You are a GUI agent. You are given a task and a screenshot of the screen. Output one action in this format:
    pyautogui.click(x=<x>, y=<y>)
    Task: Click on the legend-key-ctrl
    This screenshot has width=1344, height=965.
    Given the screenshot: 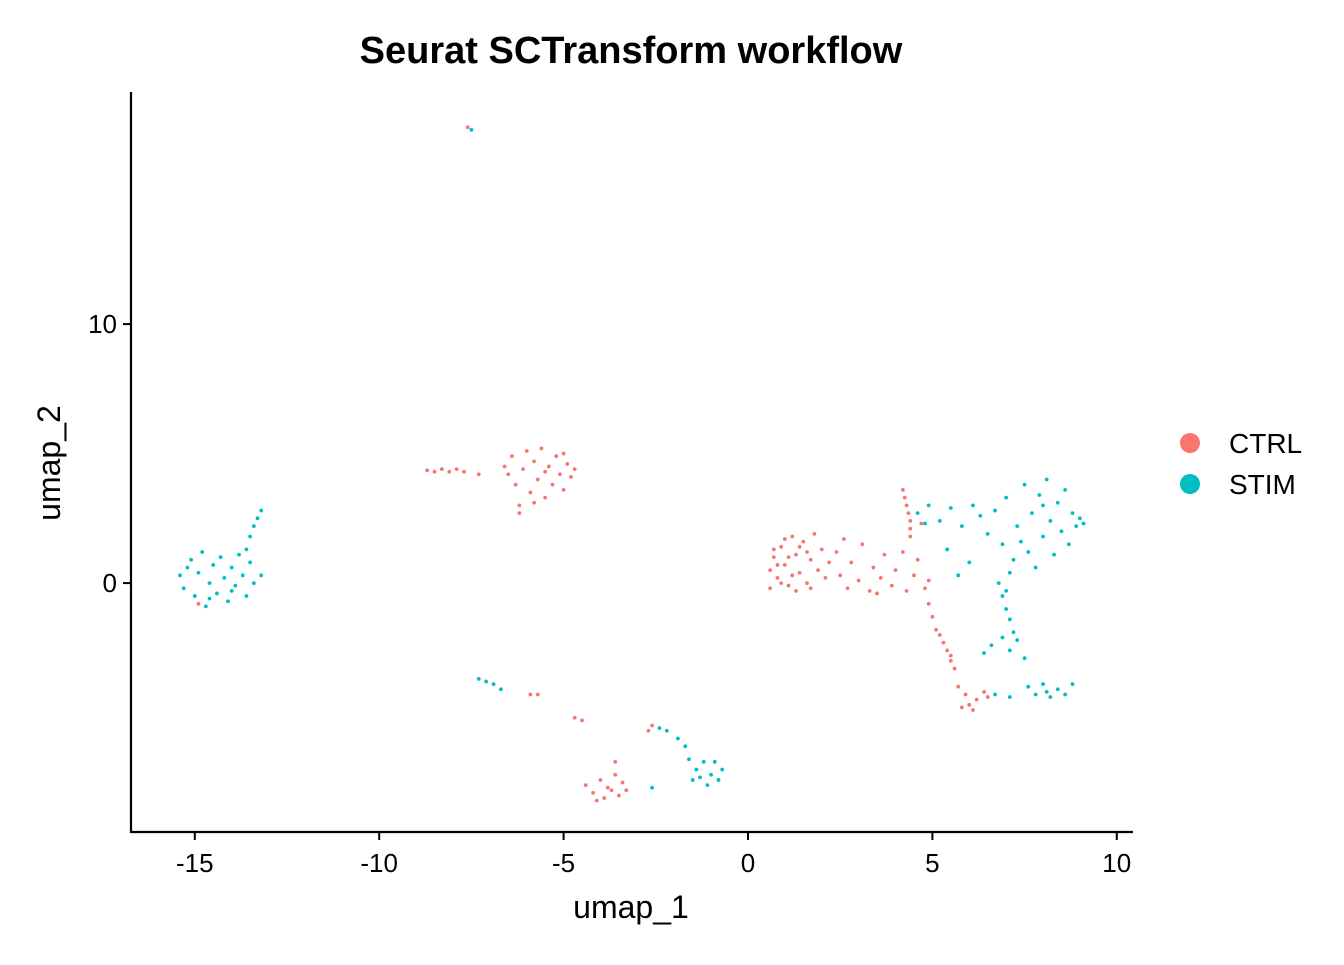 What is the action you would take?
    pyautogui.click(x=1190, y=443)
    